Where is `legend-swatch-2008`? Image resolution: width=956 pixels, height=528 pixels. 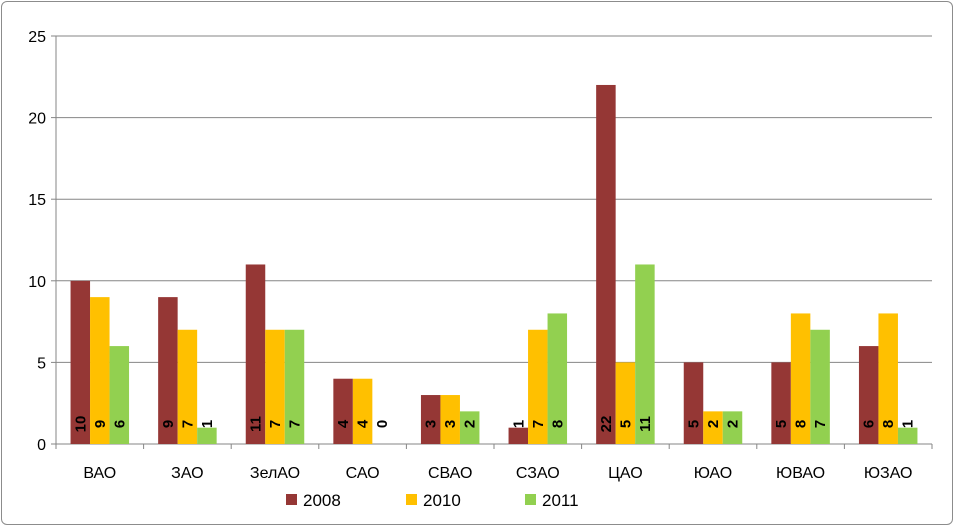
legend-swatch-2008 is located at coordinates (291, 499).